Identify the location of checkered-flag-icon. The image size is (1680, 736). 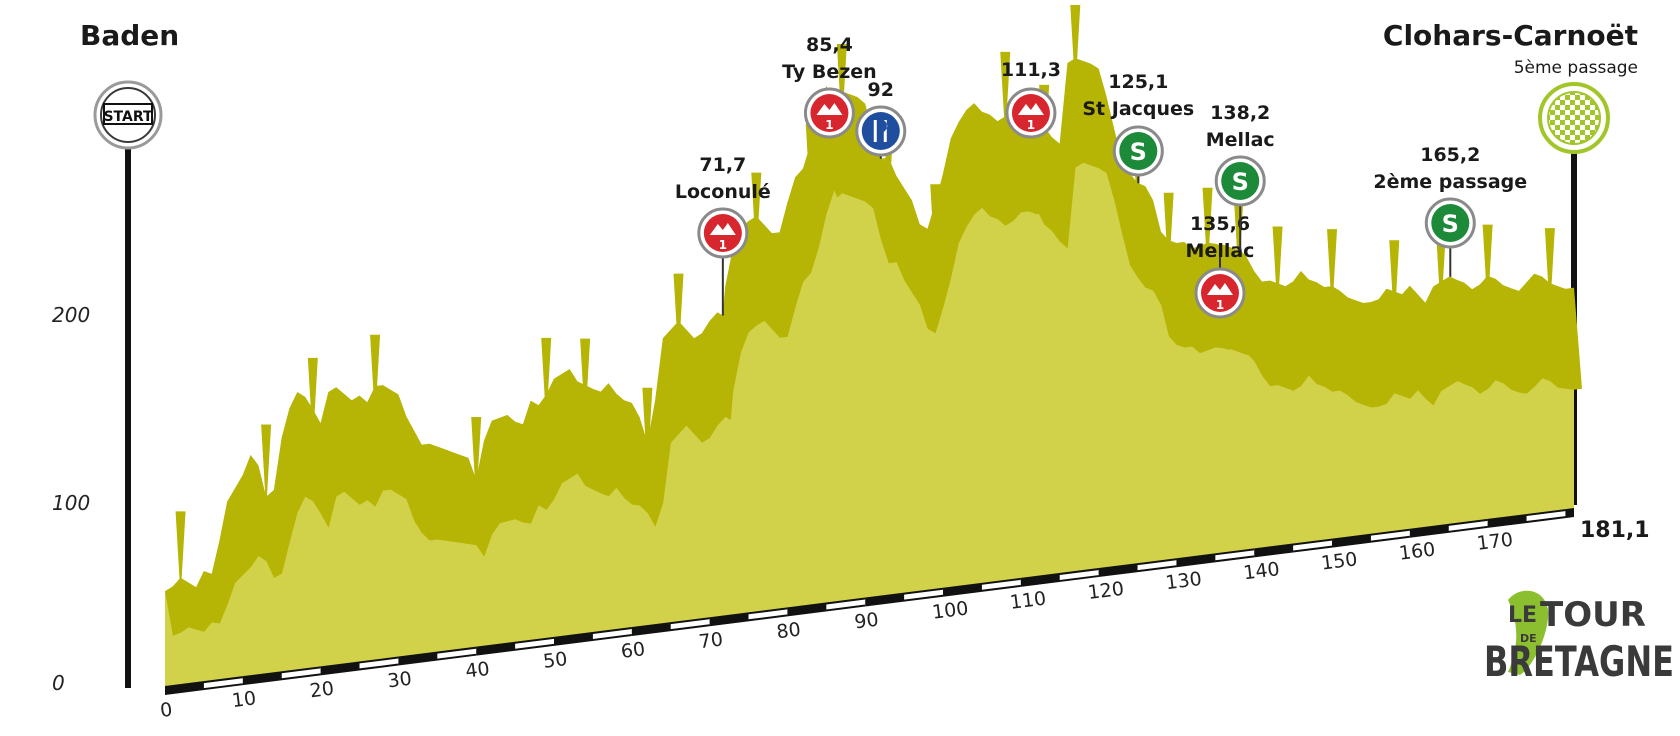
(1574, 293).